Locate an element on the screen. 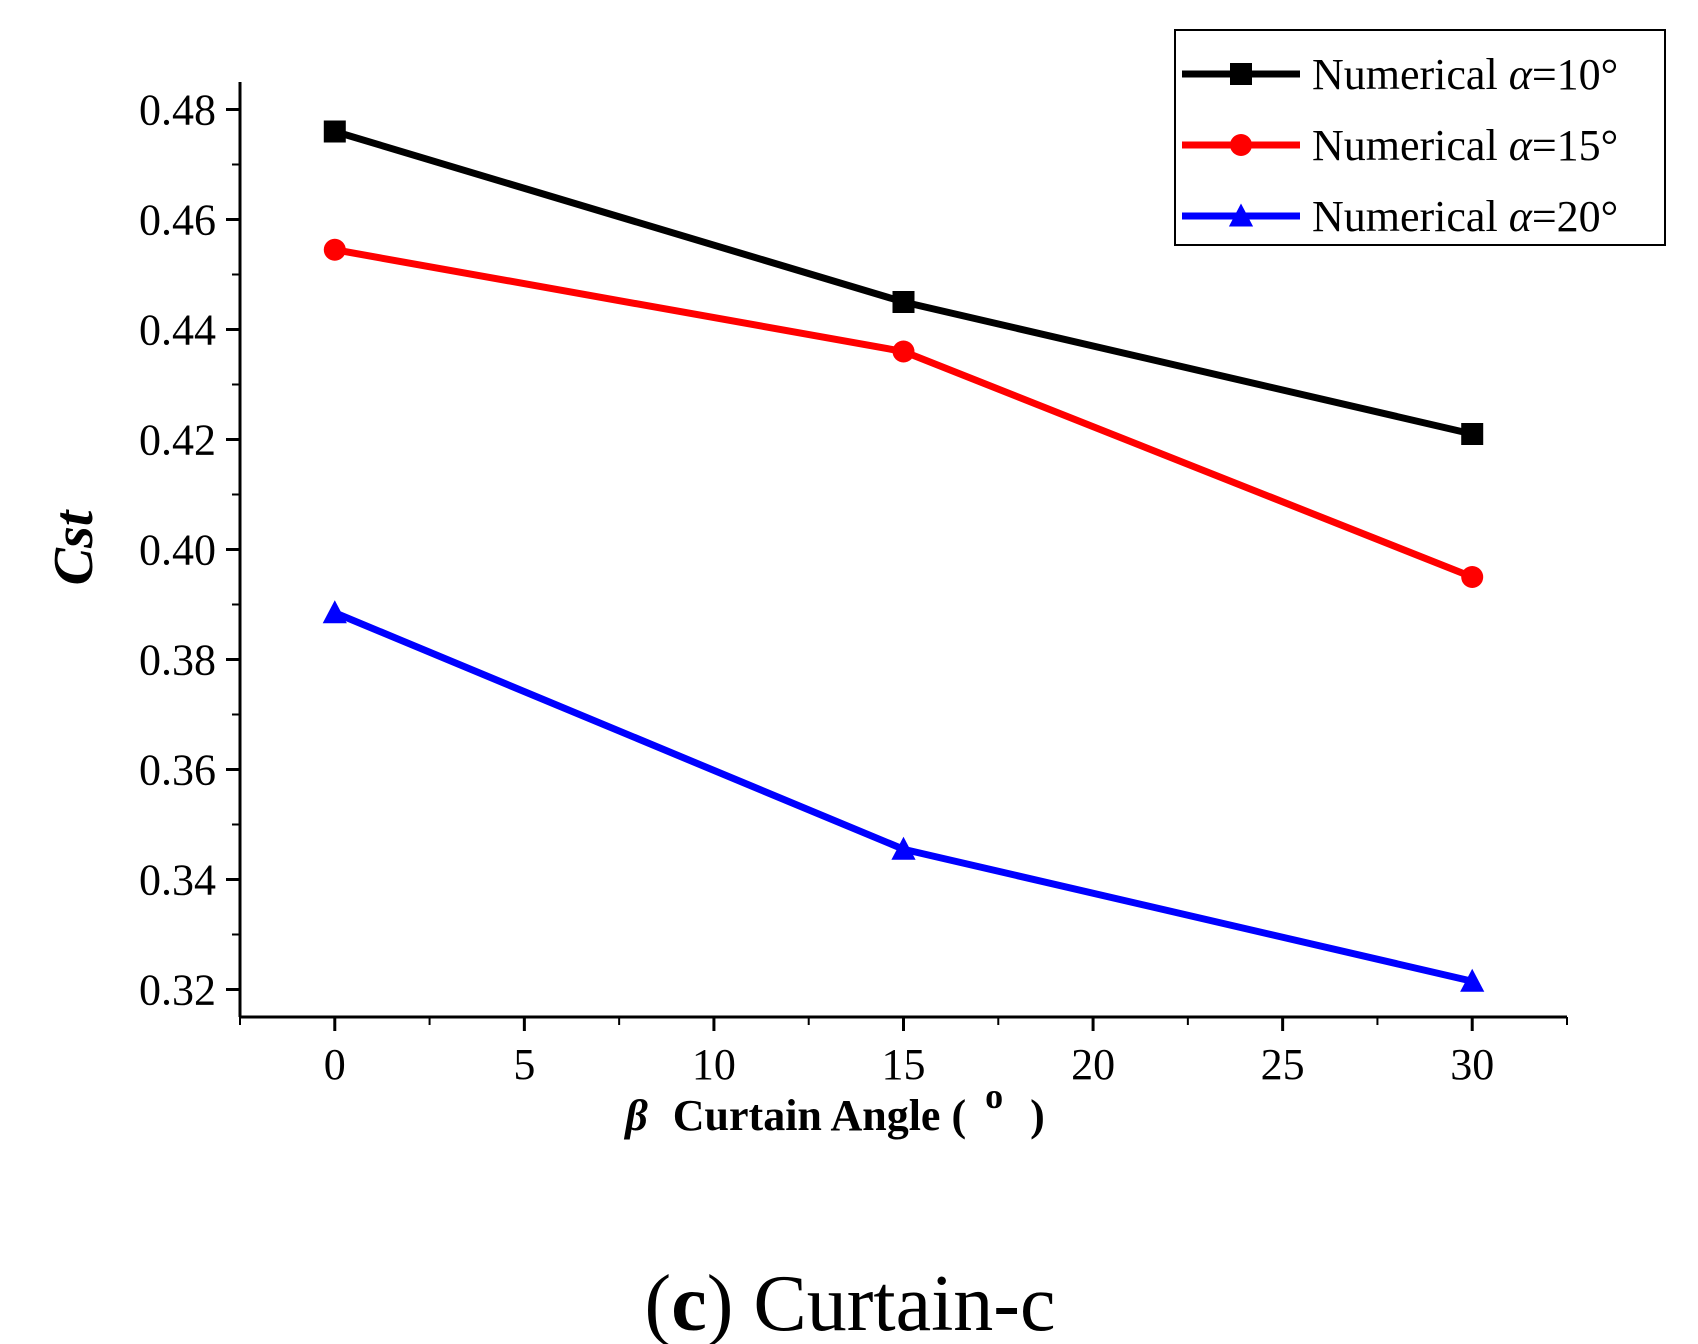 The width and height of the screenshot is (1698, 1344). y-tick-label: 0.32 is located at coordinates (177, 990).